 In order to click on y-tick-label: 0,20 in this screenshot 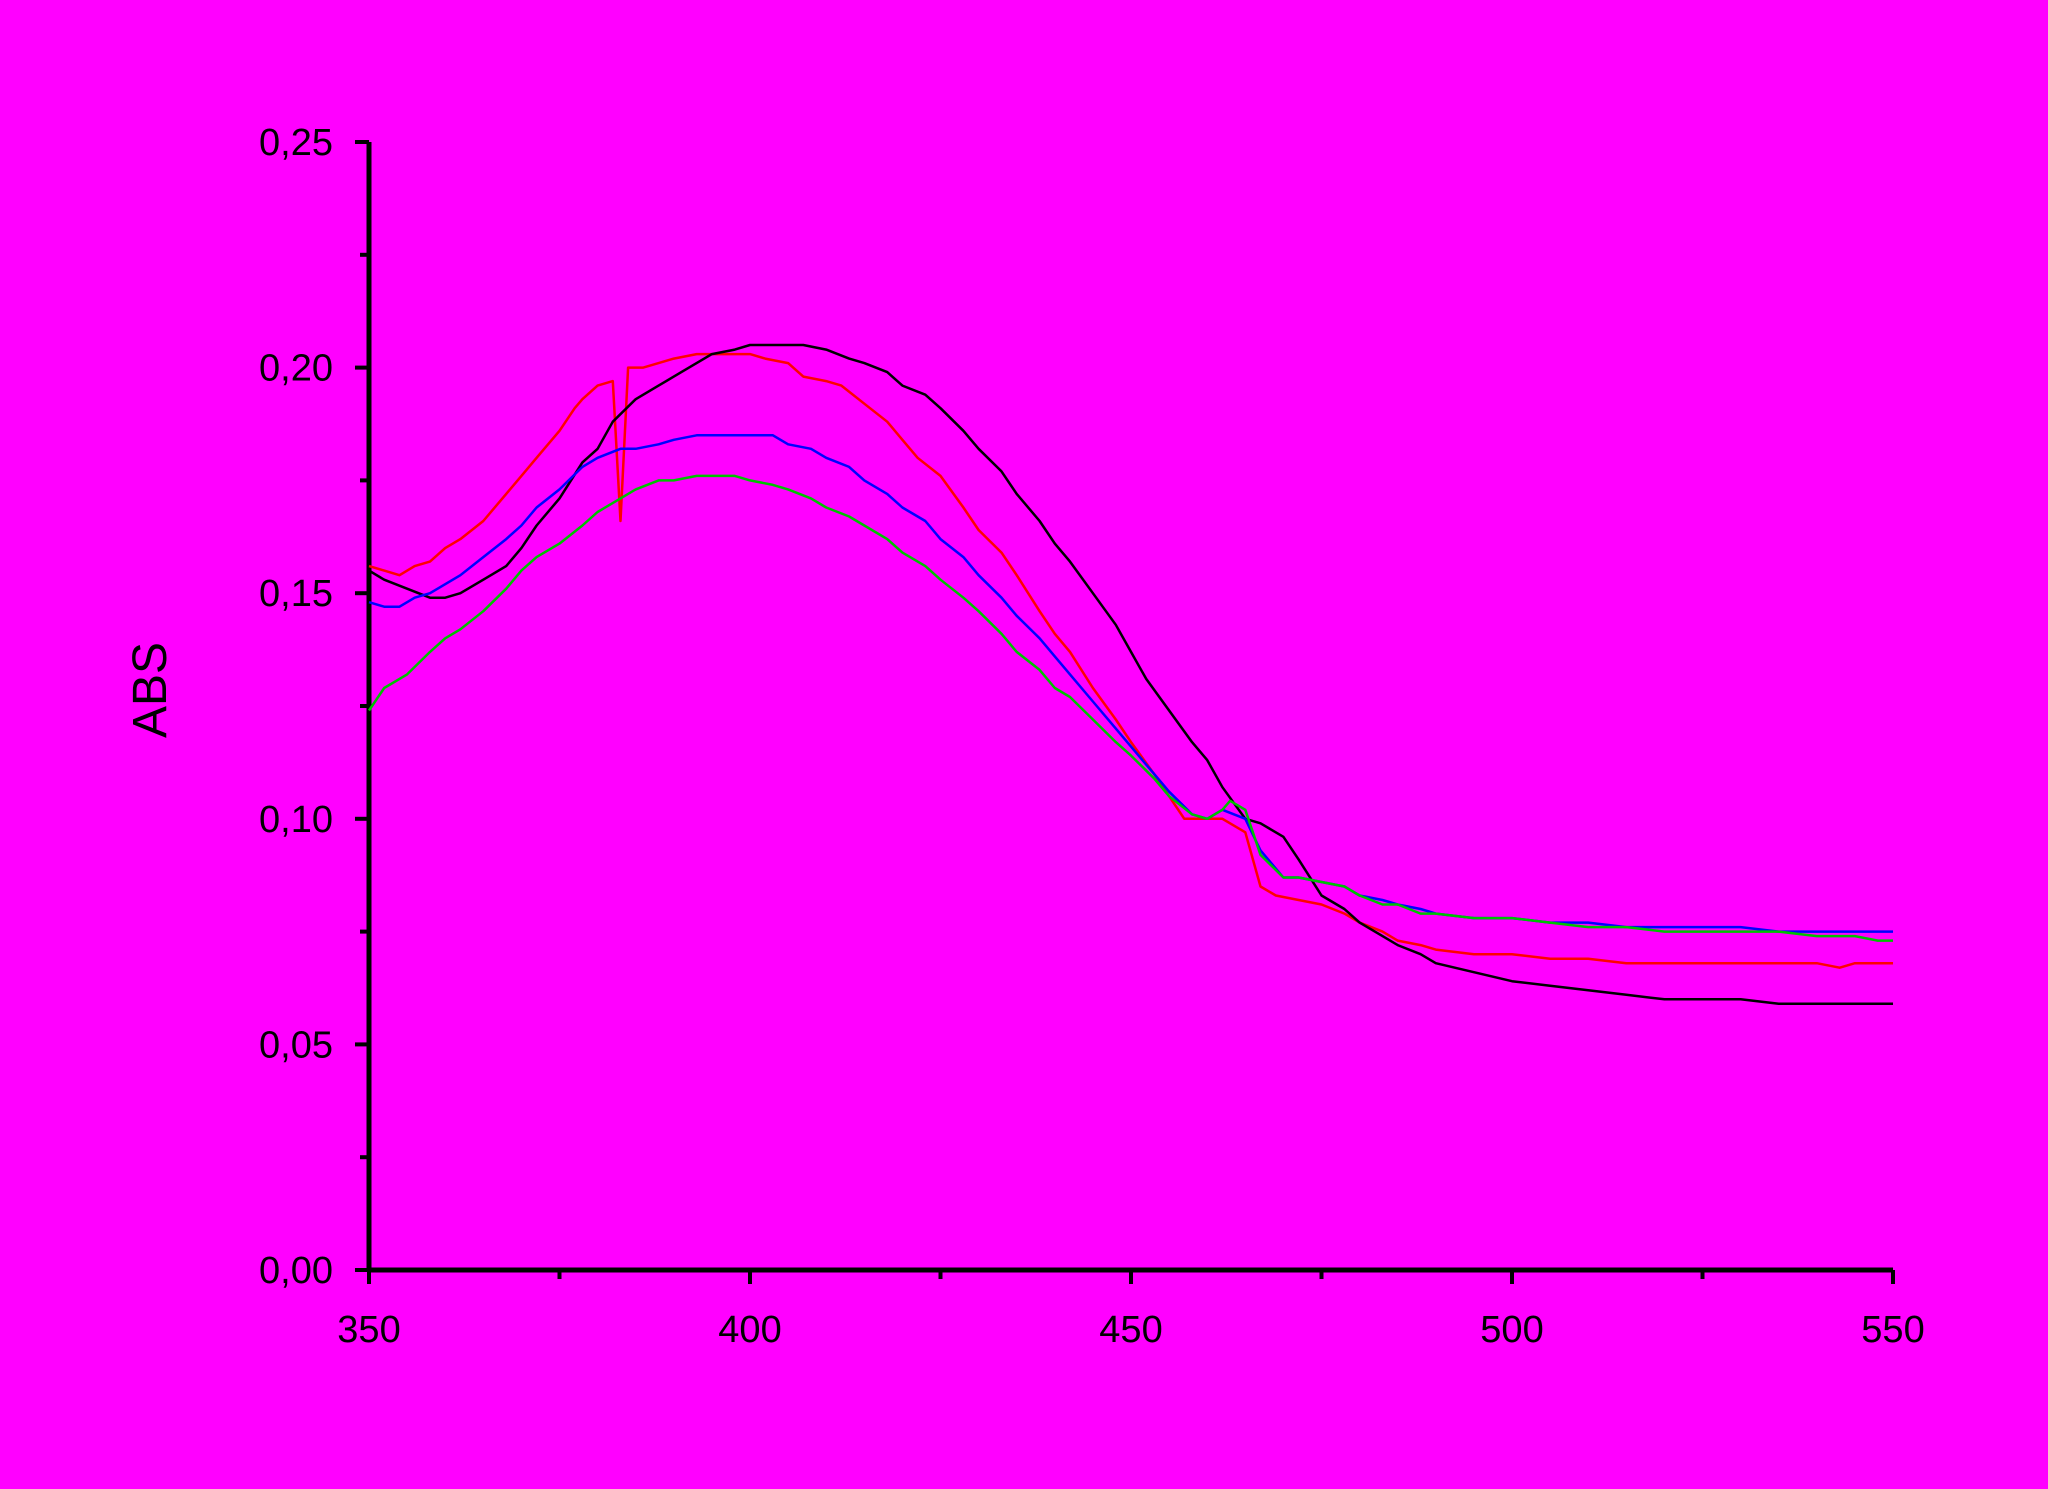, I will do `click(296, 369)`.